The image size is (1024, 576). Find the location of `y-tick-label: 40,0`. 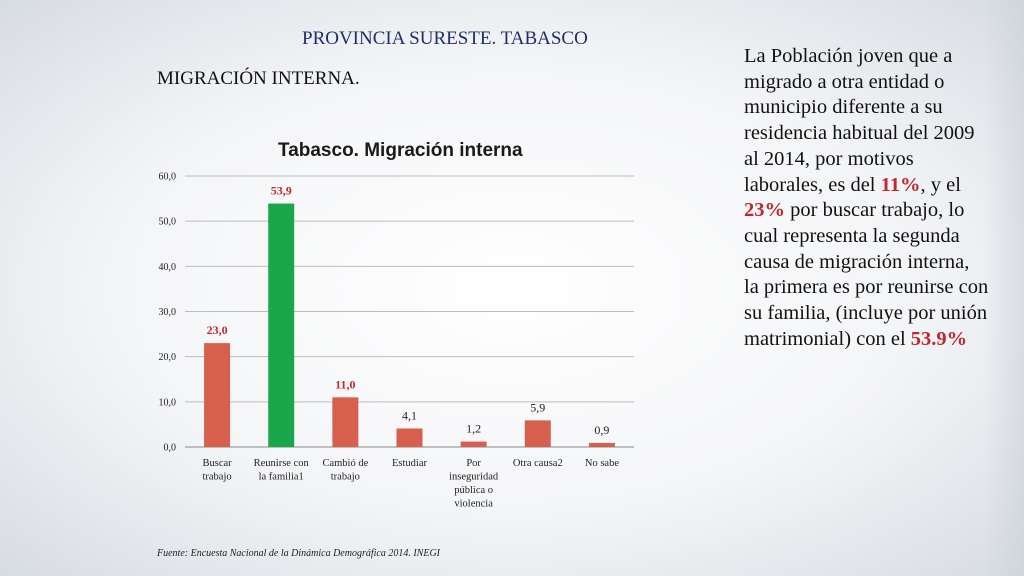

y-tick-label: 40,0 is located at coordinates (168, 267).